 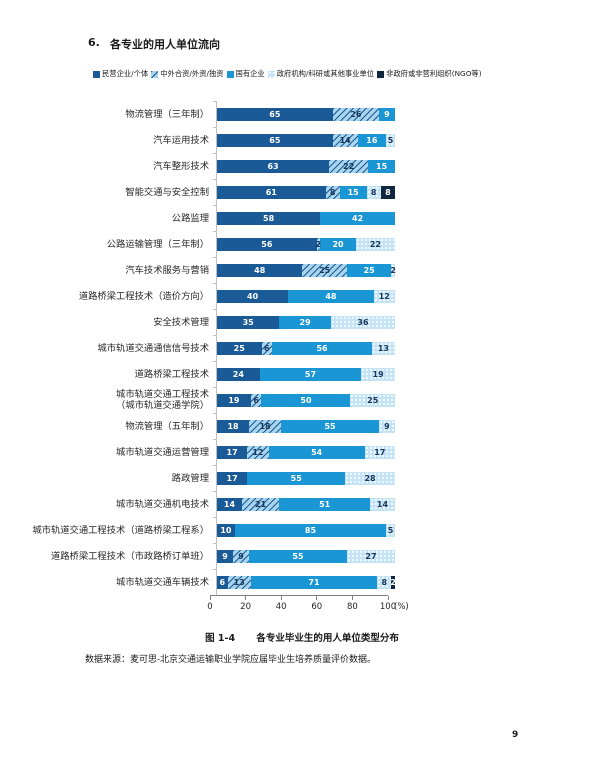 What do you see at coordinates (165, 44) in the screenshot?
I see `section-title: 各专业的用人单位流向` at bounding box center [165, 44].